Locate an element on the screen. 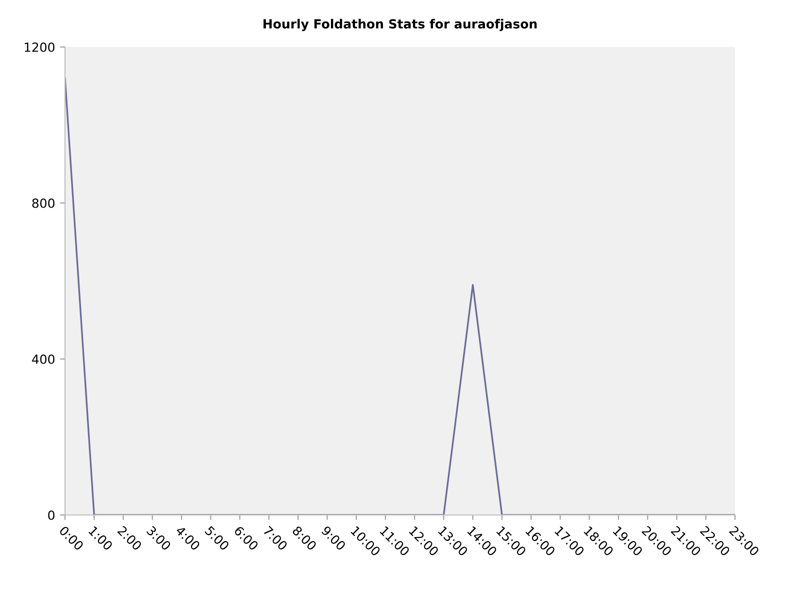 Image resolution: width=800 pixels, height=600 pixels. y-tick-label: 1200 is located at coordinates (39, 47).